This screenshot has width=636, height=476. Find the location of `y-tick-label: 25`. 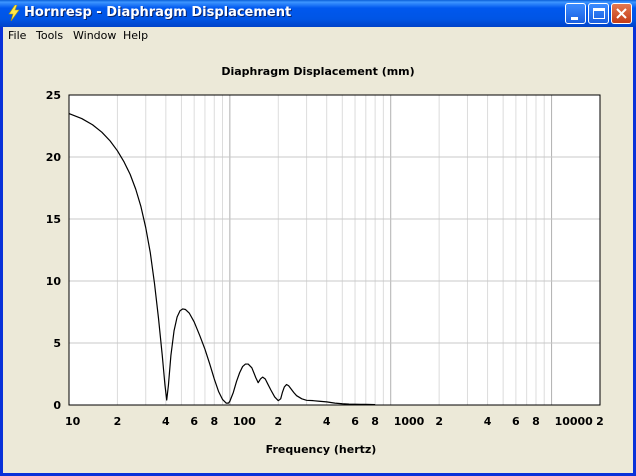

y-tick-label: 25 is located at coordinates (53, 95).